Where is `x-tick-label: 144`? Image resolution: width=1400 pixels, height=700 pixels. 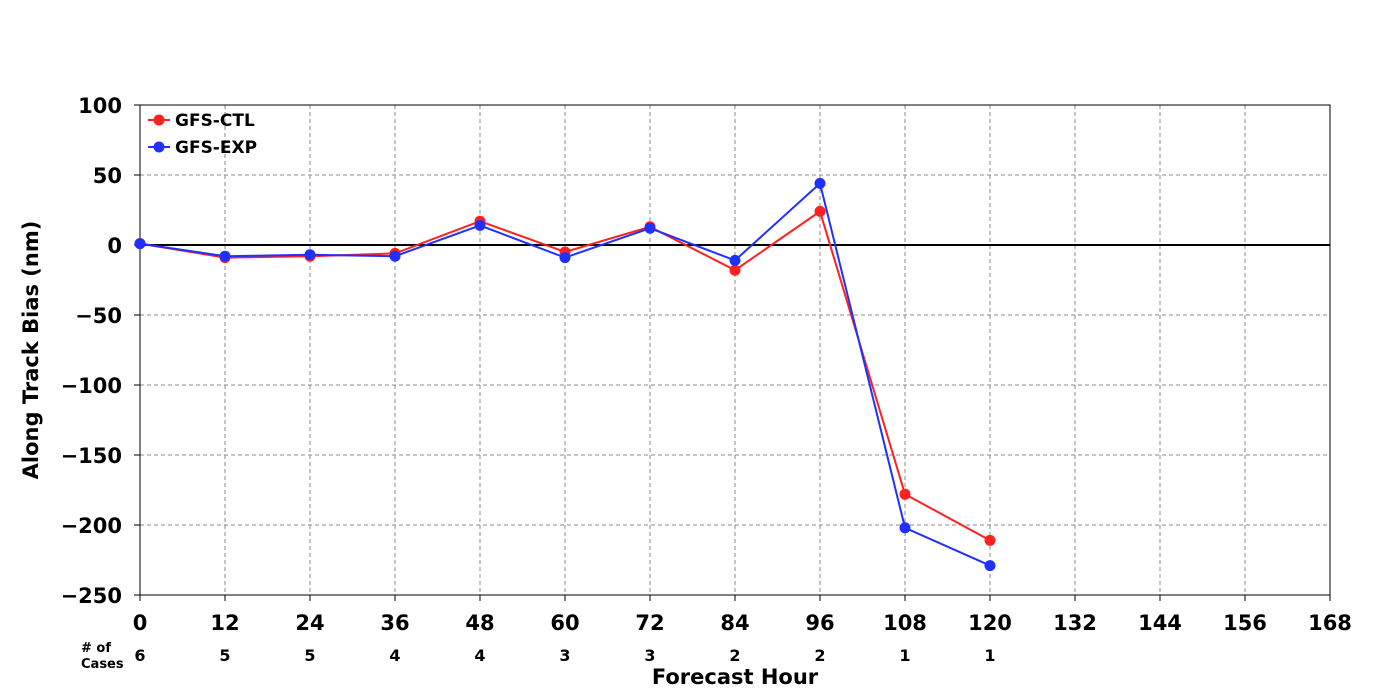
x-tick-label: 144 is located at coordinates (1160, 623).